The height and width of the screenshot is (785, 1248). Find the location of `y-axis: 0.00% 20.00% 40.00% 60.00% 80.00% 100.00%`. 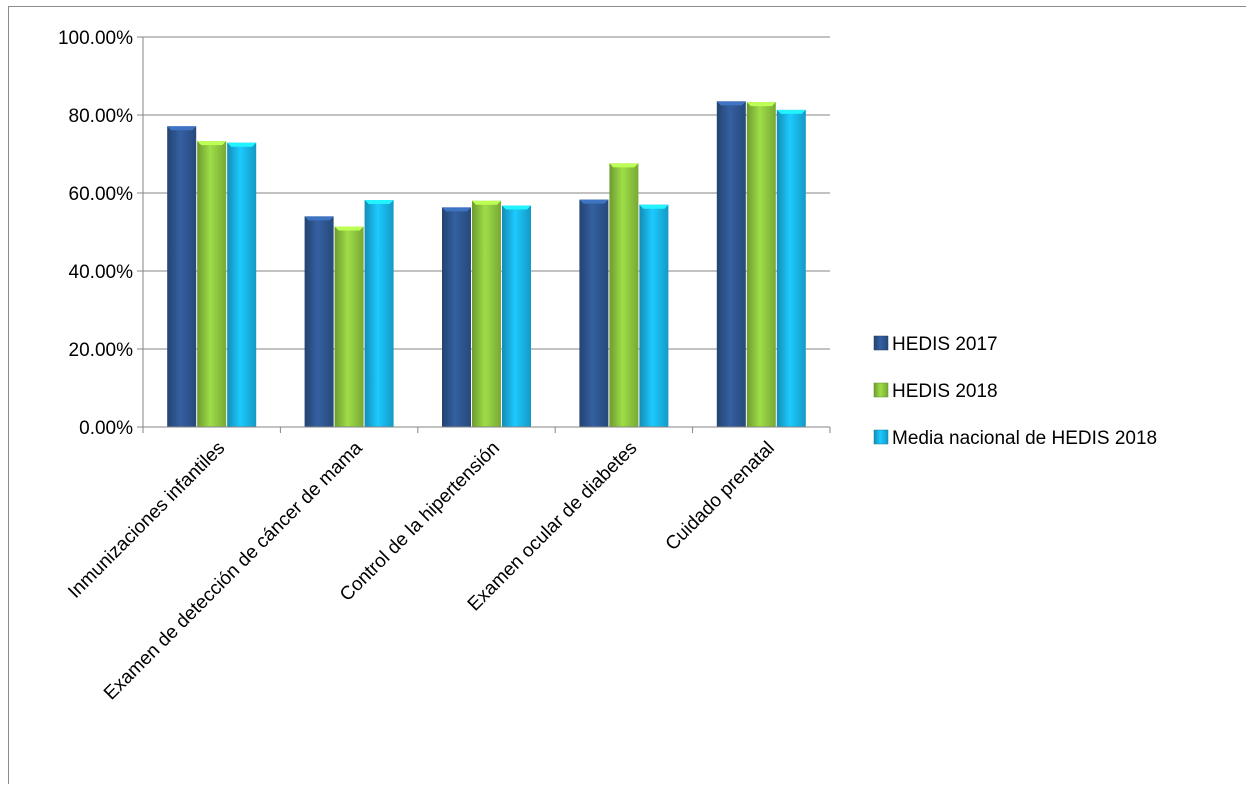

y-axis: 0.00% 20.00% 40.00% 60.00% 80.00% 100.00% is located at coordinates (101, 233).